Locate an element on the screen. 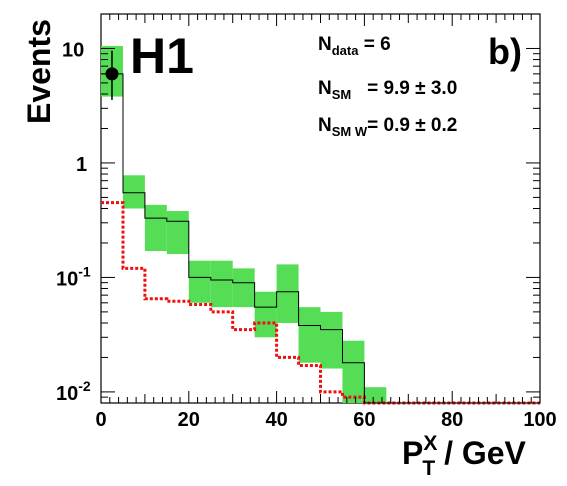 This screenshot has width=567, height=486. experiment-label: H1 is located at coordinates (162, 56).